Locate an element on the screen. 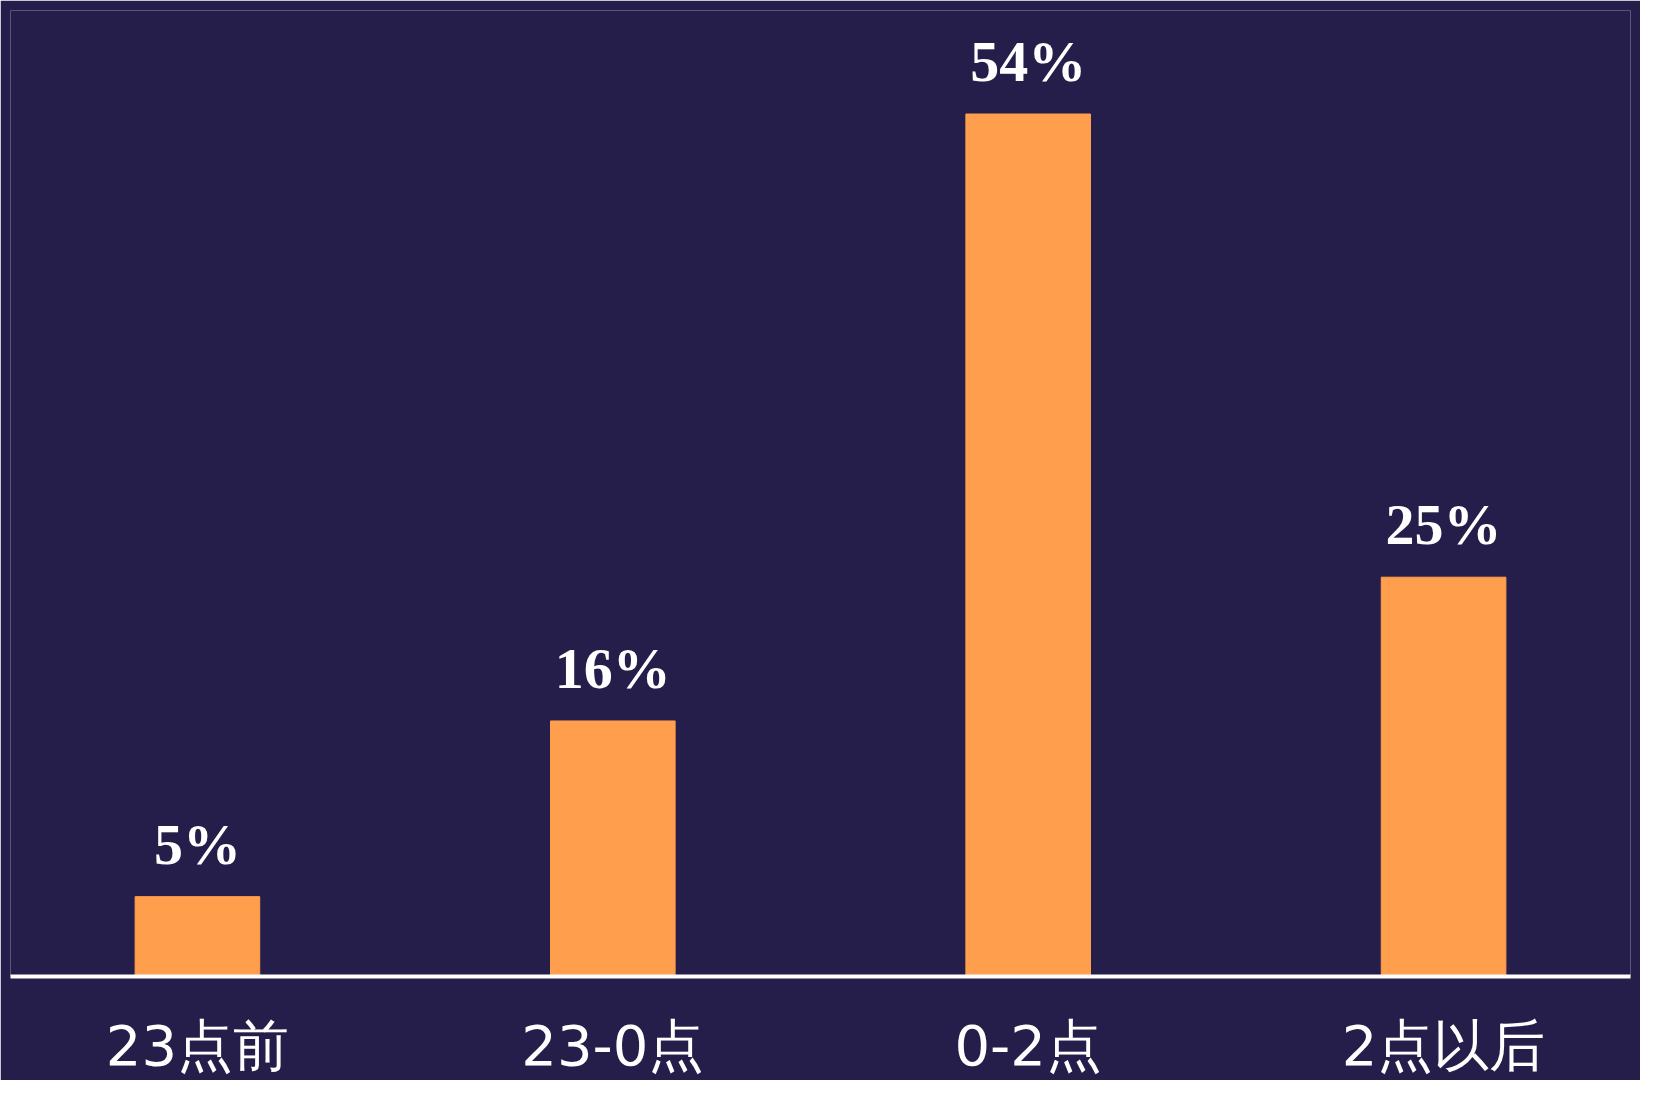 The width and height of the screenshot is (1665, 1103). x-tick-label: 23点前 is located at coordinates (197, 1045).